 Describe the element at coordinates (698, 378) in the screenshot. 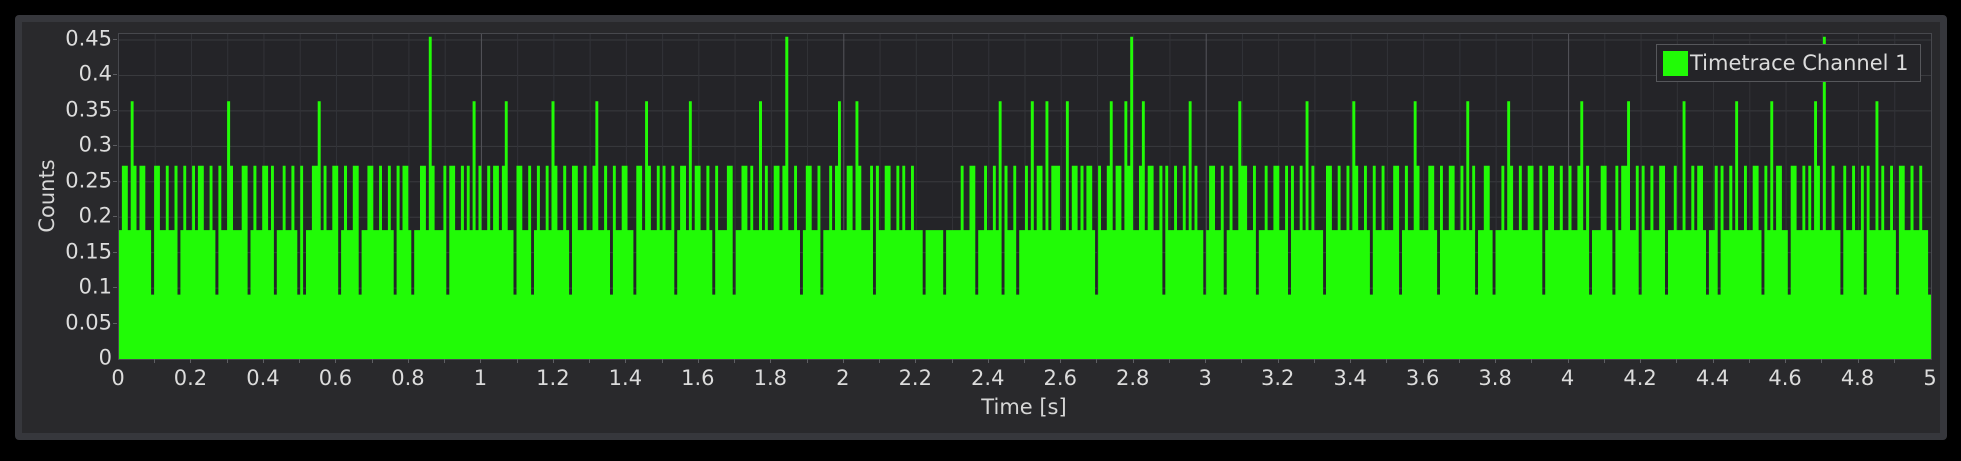

I see `x-tick-label: 1.6` at that location.